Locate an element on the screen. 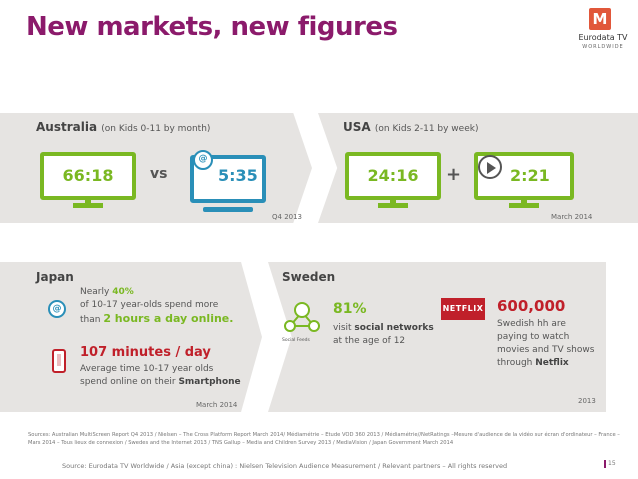 This screenshot has width=638, height=479. social-feeds-caption: Social Feeds is located at coordinates (296, 340).